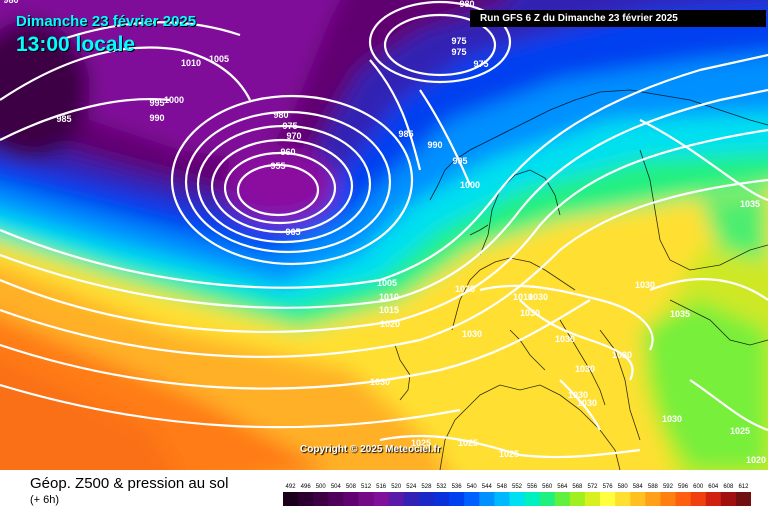 Image resolution: width=768 pixels, height=512 pixels. Describe the element at coordinates (502, 487) in the screenshot. I see `legend-tick-label: 548` at that location.